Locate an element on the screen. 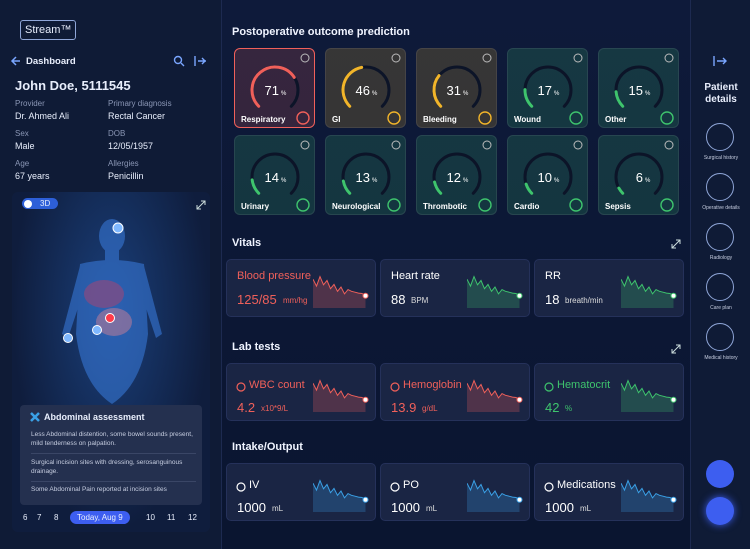 The width and height of the screenshot is (750, 549). field-label: Allergies is located at coordinates (123, 163).